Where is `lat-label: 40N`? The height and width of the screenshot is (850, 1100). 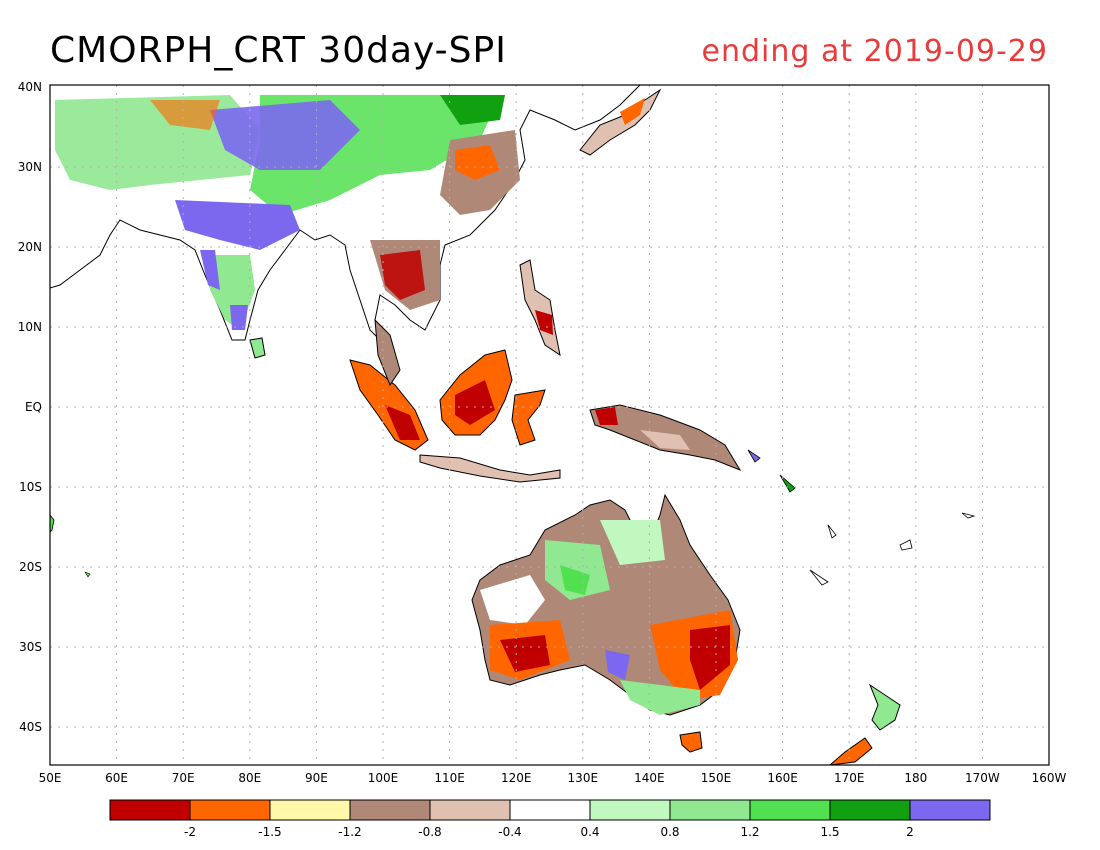 lat-label: 40N is located at coordinates (30, 87).